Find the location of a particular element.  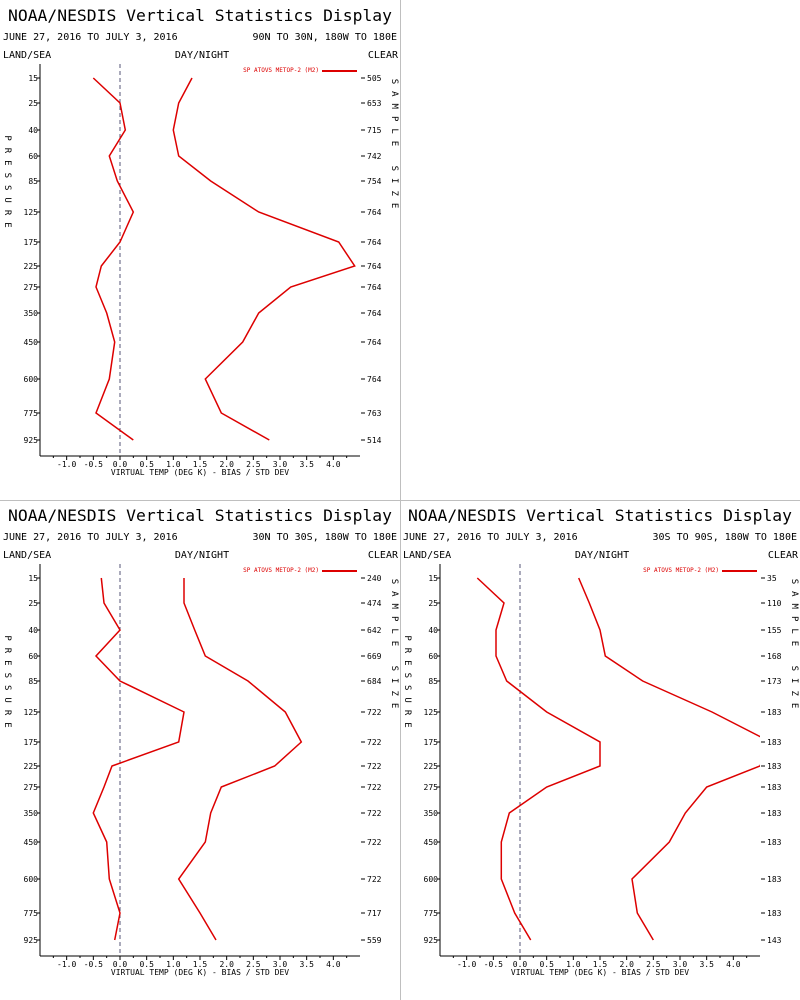

sample-size-label: 155 is located at coordinates (774, 630).